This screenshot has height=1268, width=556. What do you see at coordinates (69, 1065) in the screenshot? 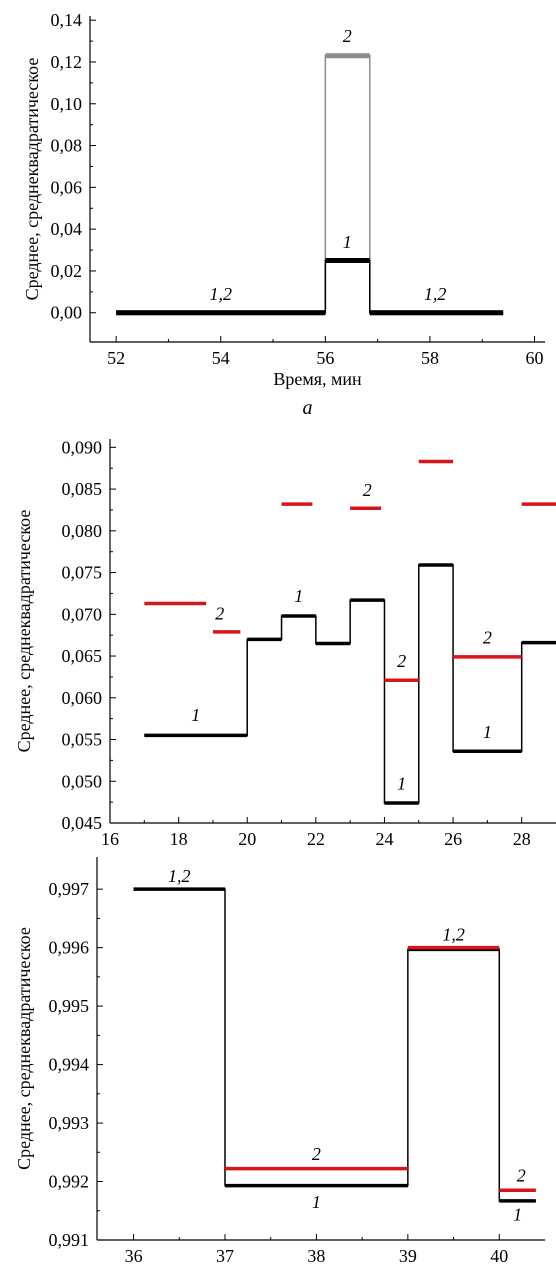
I see `y-tick-label: 0,994` at bounding box center [69, 1065].